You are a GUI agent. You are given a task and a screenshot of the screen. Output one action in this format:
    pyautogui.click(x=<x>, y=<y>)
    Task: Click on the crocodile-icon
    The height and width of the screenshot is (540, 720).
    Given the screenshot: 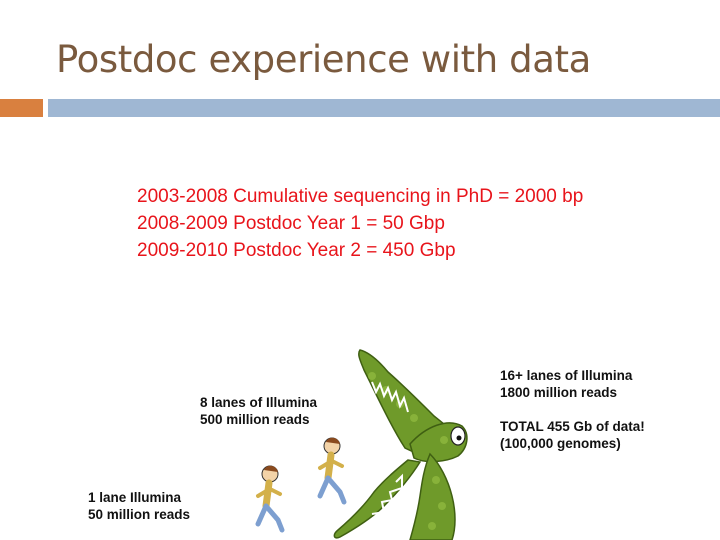 What is the action you would take?
    pyautogui.click(x=400, y=444)
    